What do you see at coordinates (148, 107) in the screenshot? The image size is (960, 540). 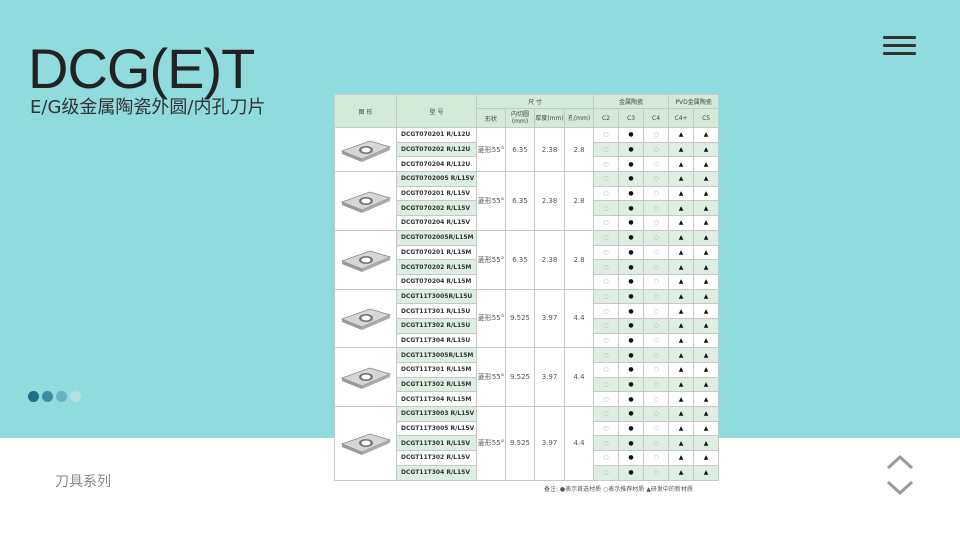 I see `page-subtitle: E/G级金属陶瓷外圆/内孔刀片` at bounding box center [148, 107].